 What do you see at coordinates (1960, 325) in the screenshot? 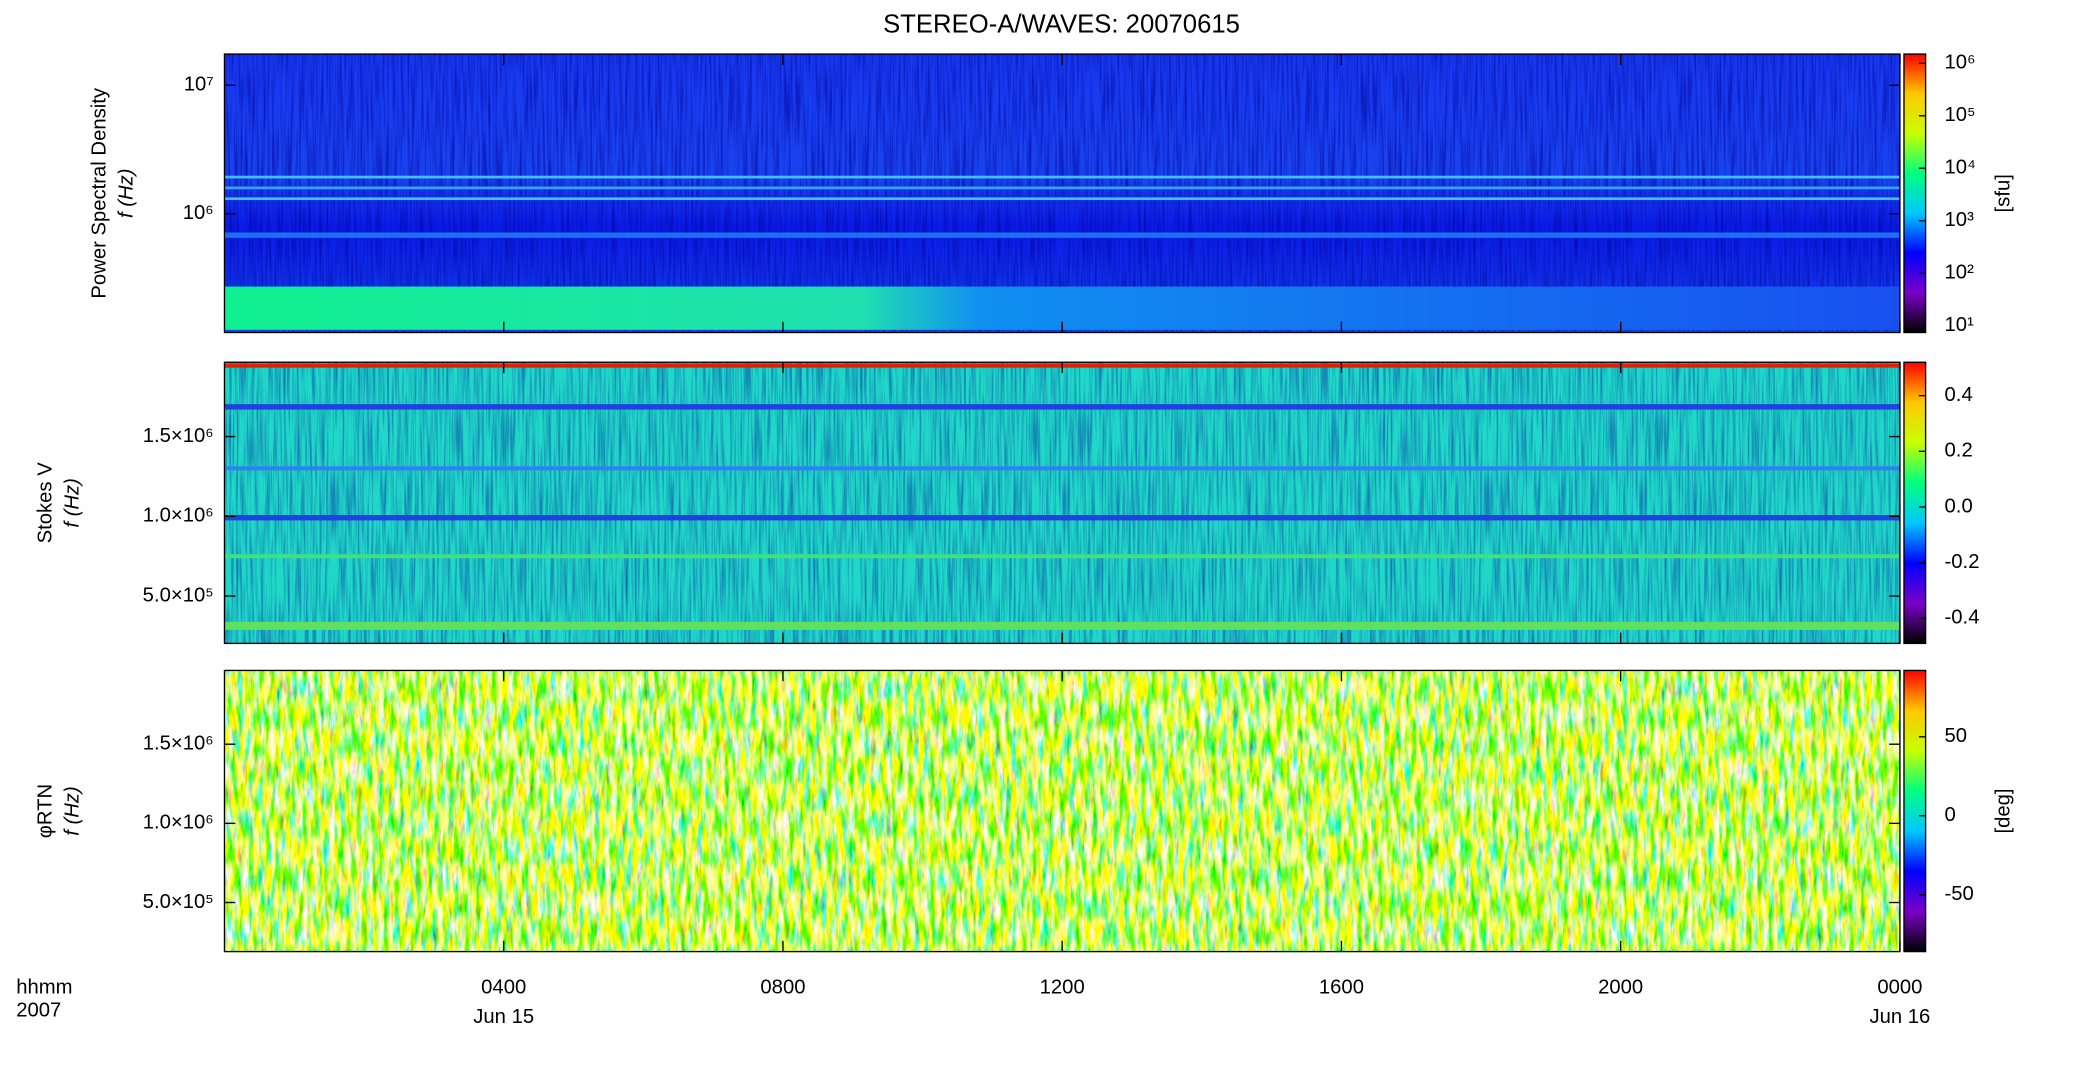
I see `colorbar-tick-label: 10¹` at bounding box center [1960, 325].